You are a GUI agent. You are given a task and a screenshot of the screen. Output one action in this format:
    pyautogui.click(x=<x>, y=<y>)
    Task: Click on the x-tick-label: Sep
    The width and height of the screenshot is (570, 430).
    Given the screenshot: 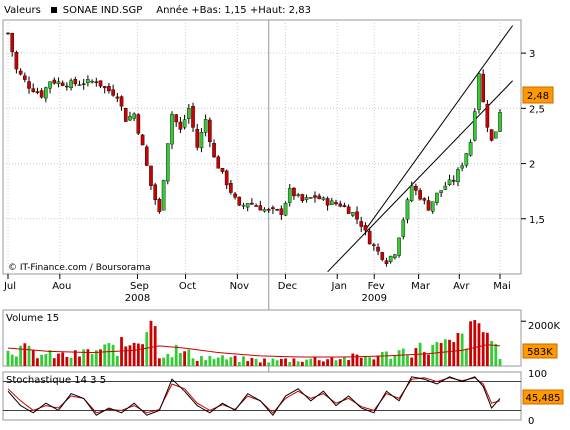 What is the action you would take?
    pyautogui.click(x=139, y=286)
    